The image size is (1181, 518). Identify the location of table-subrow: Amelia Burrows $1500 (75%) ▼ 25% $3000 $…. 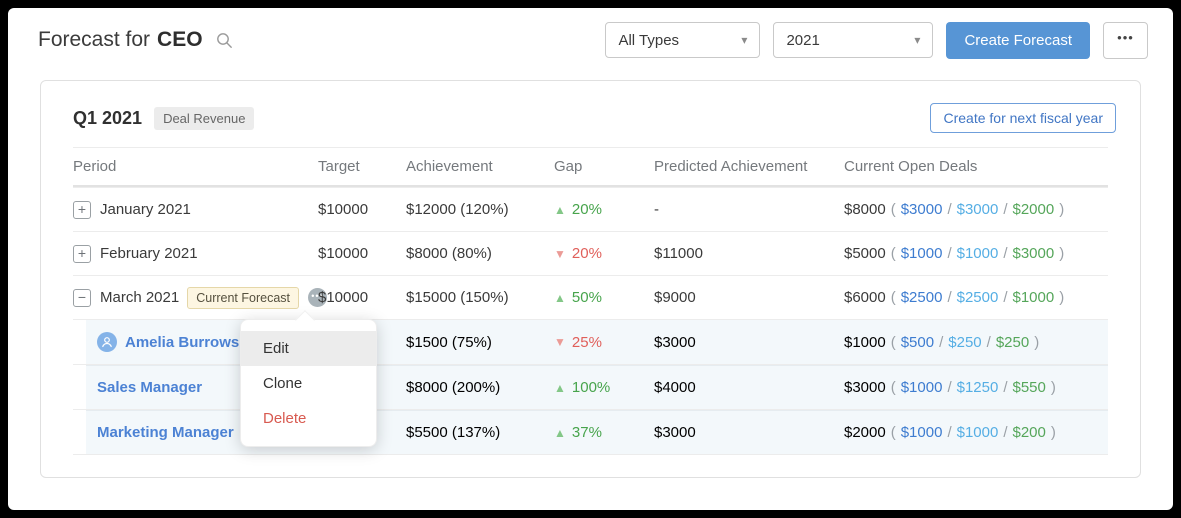
(590, 341).